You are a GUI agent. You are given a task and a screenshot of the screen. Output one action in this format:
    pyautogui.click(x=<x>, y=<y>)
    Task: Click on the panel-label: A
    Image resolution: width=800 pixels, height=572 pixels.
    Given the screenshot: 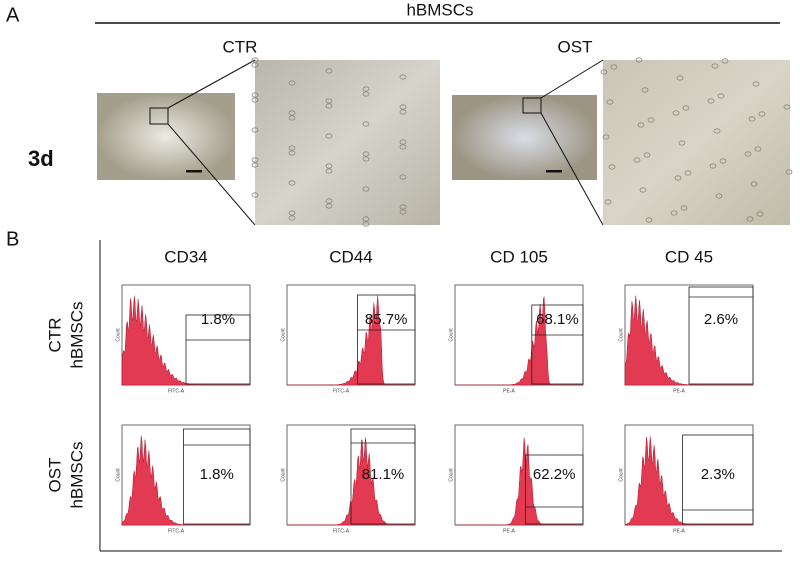 What is the action you would take?
    pyautogui.click(x=13, y=15)
    